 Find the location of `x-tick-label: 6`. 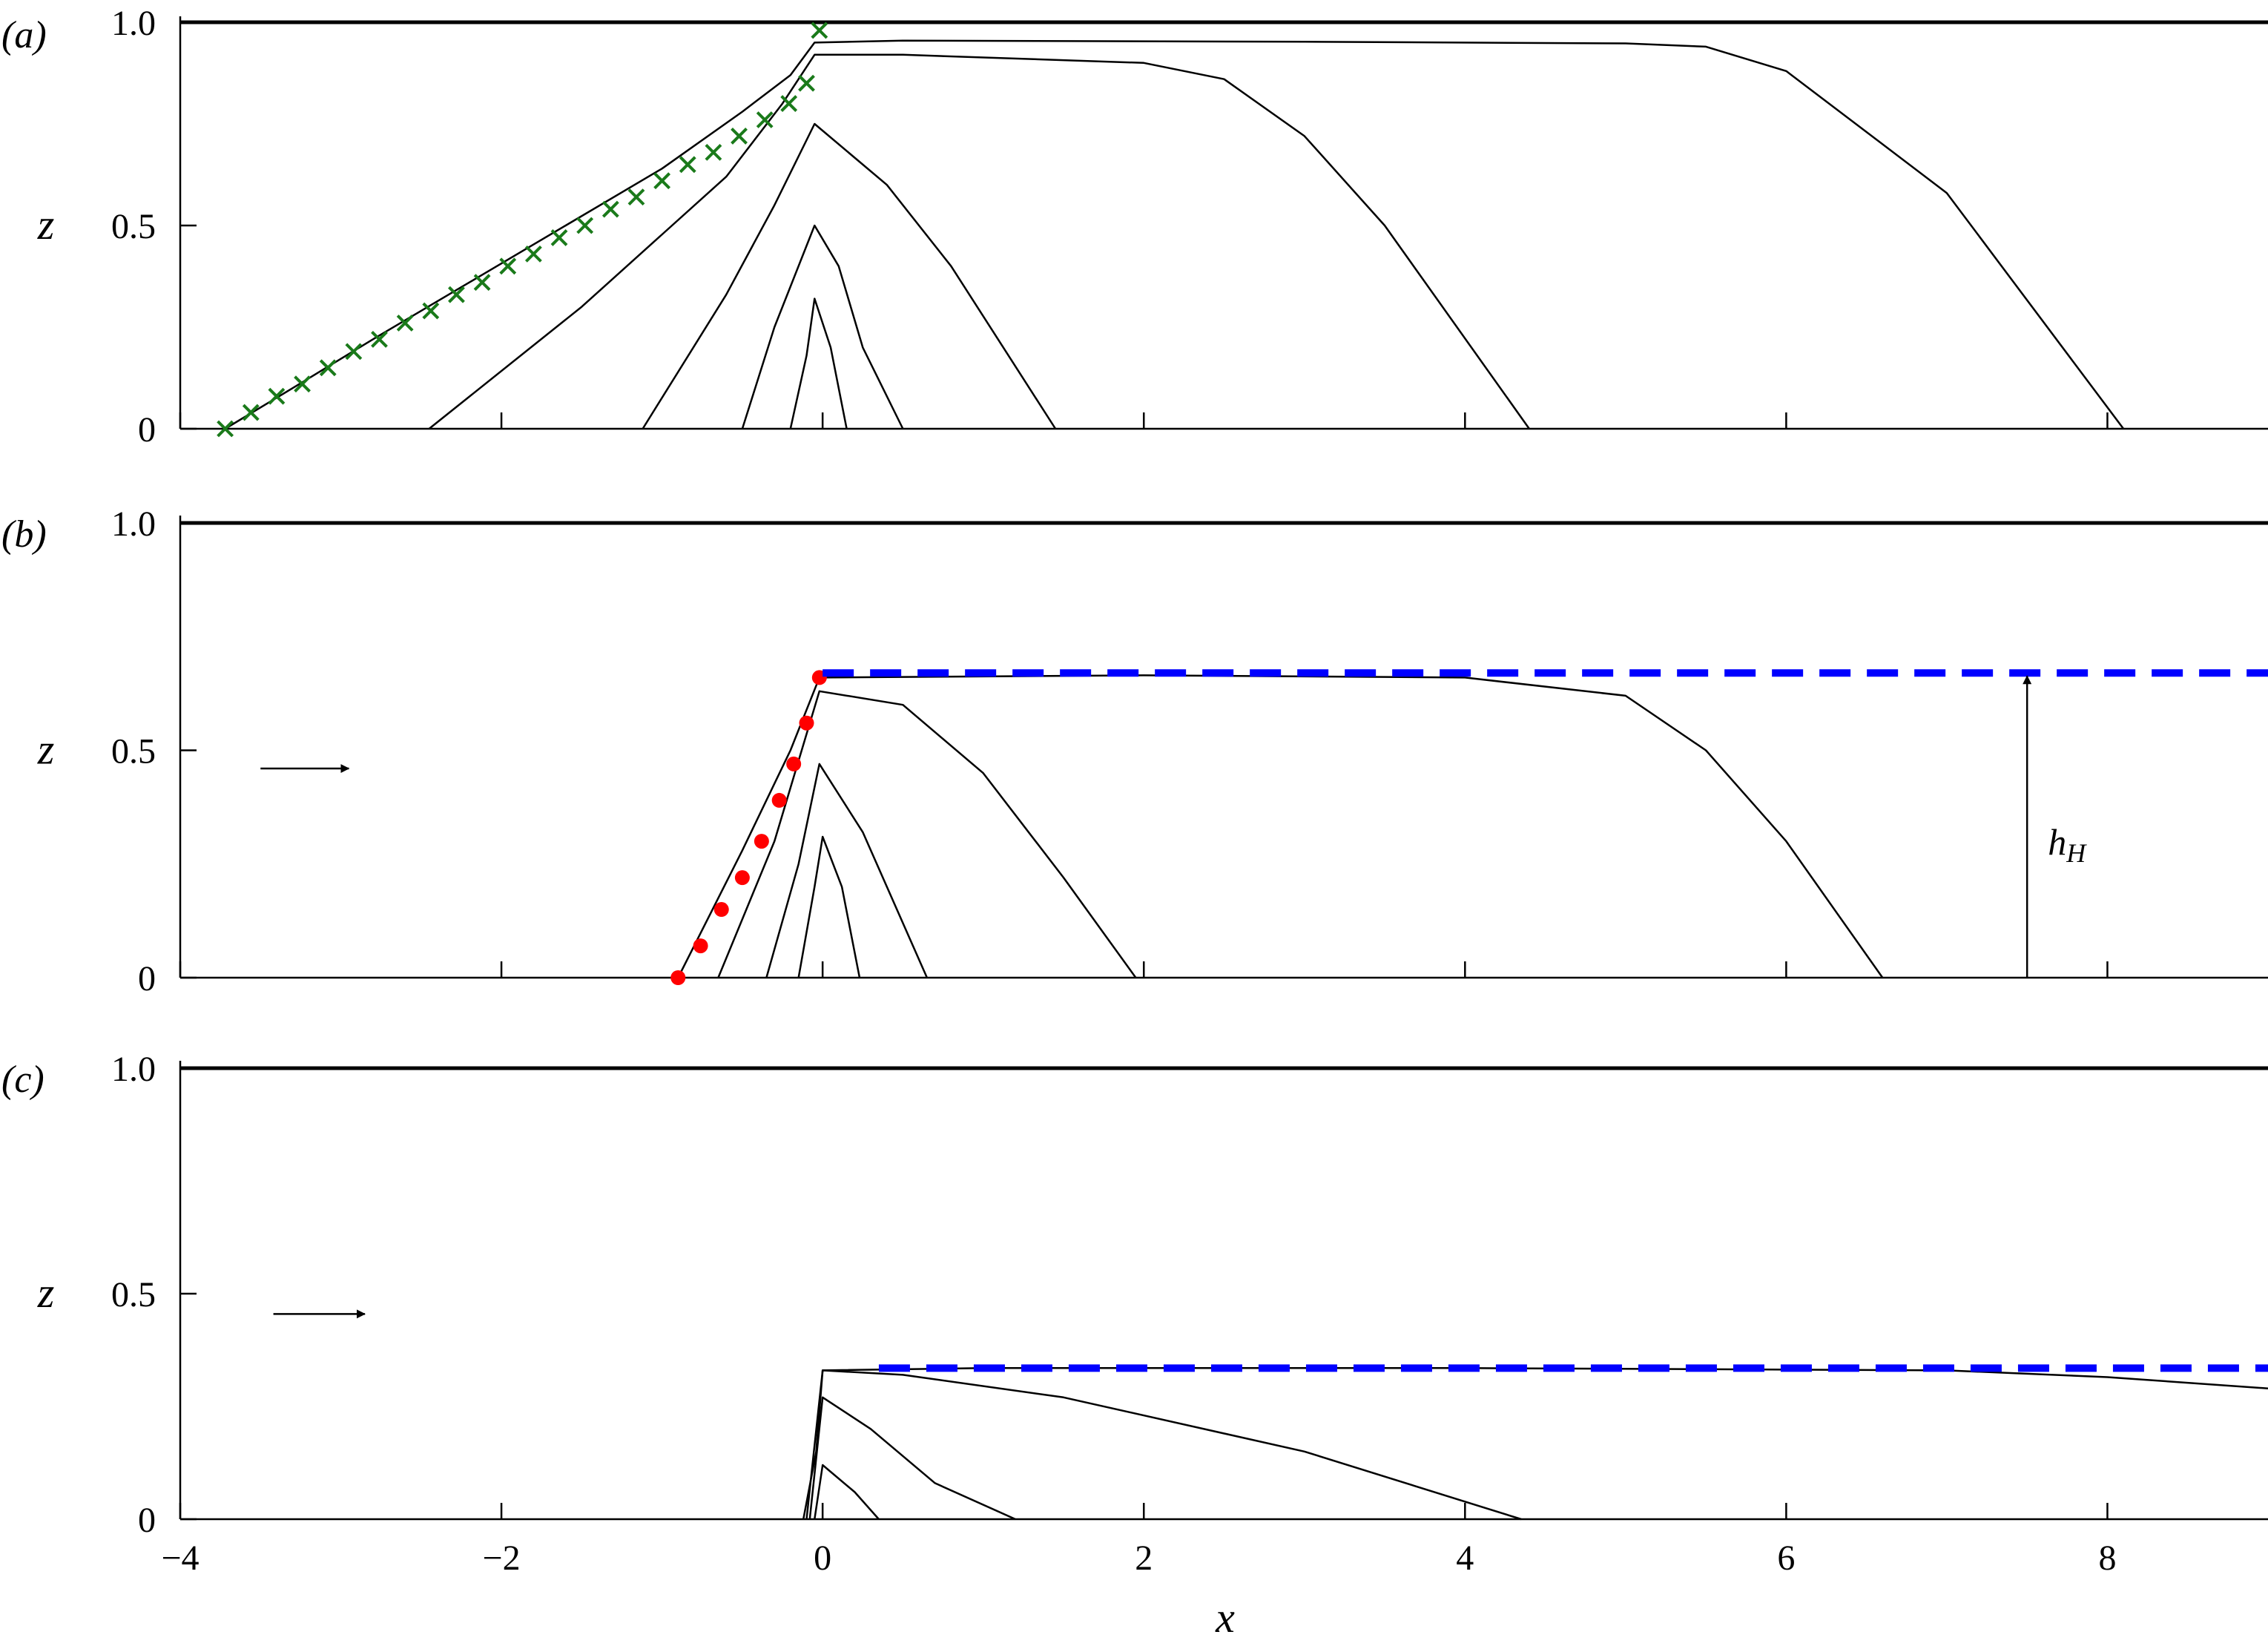

x-tick-label: 6 is located at coordinates (1786, 1558).